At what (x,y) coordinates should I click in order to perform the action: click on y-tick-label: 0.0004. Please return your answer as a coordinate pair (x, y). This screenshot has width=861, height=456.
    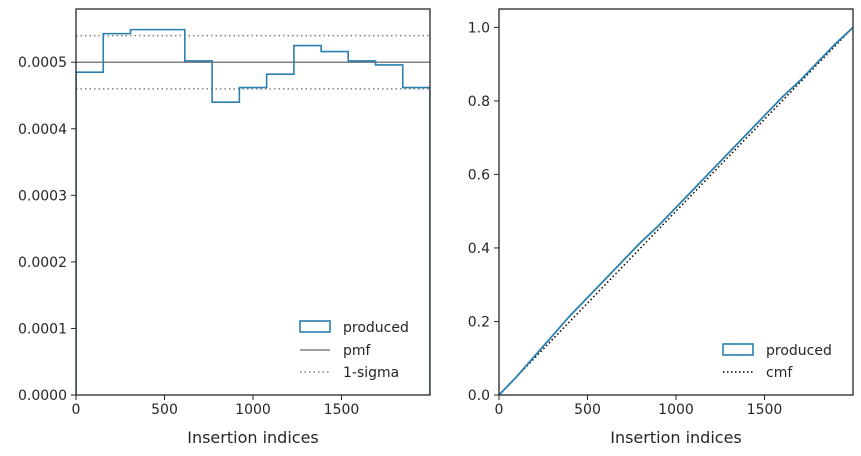
    Looking at the image, I should click on (42, 130).